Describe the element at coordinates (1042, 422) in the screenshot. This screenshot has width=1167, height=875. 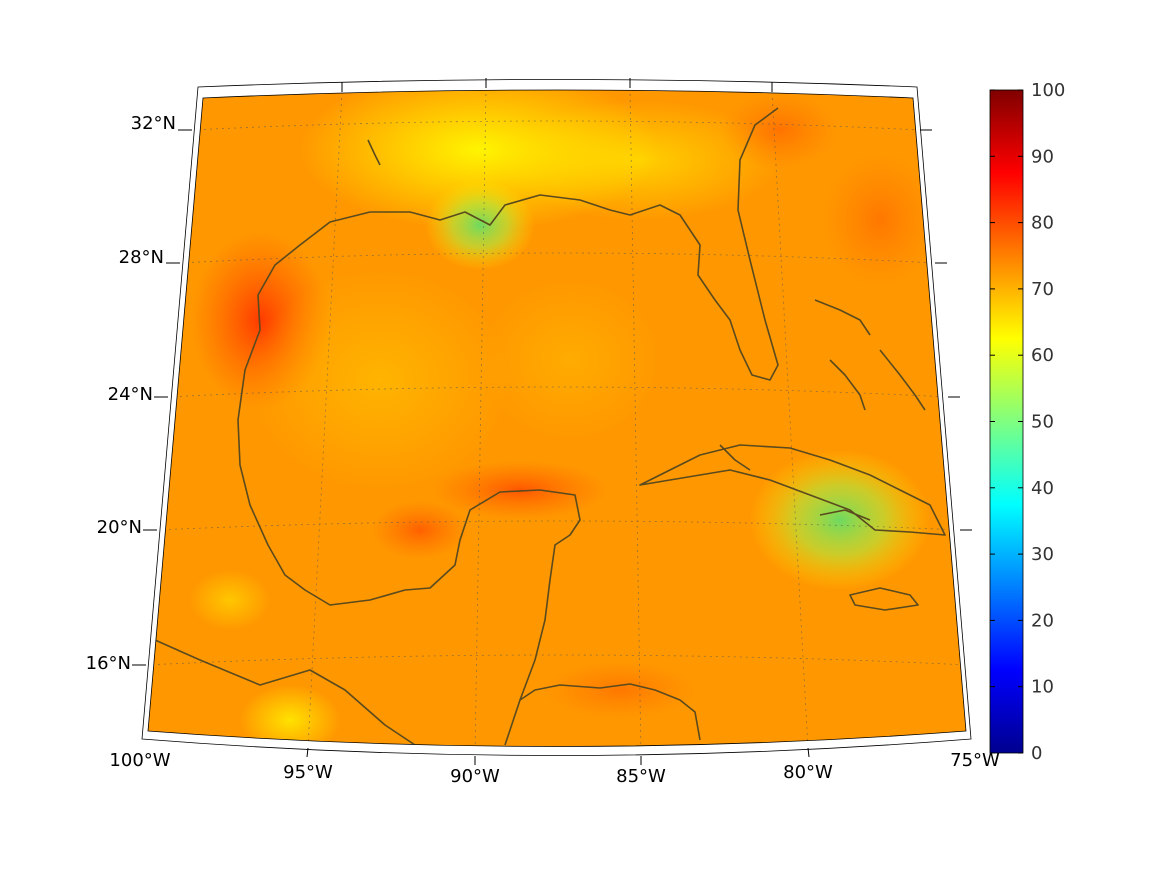
I see `colorbar-label-50: 50` at that location.